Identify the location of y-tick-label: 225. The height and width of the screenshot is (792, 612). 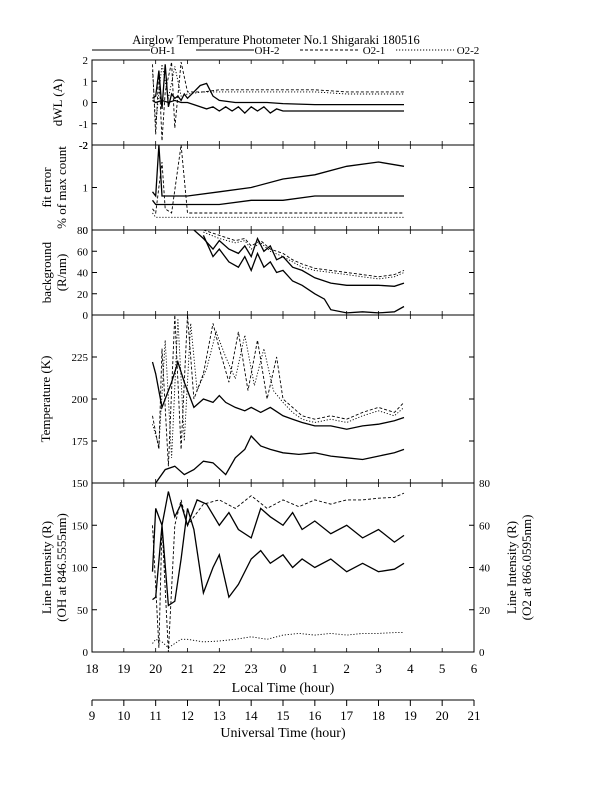
(80, 358).